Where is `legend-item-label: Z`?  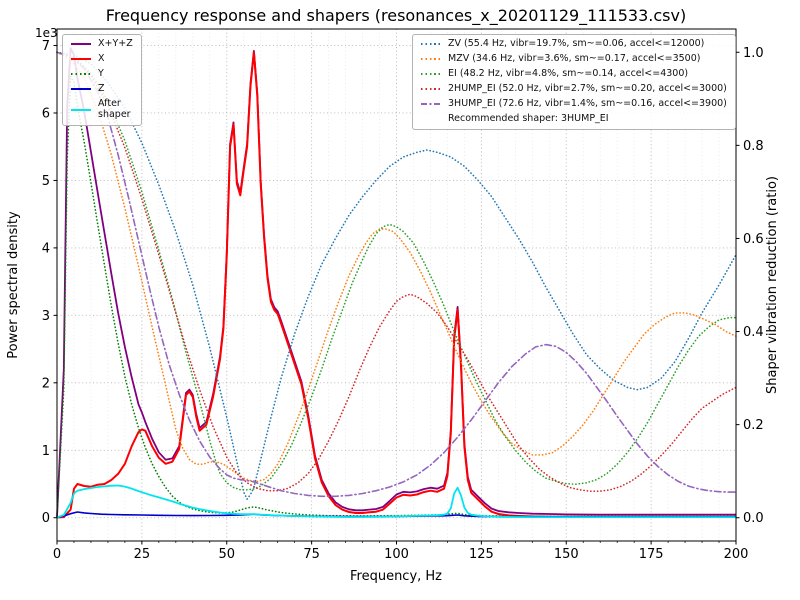 legend-item-label: Z is located at coordinates (101, 88).